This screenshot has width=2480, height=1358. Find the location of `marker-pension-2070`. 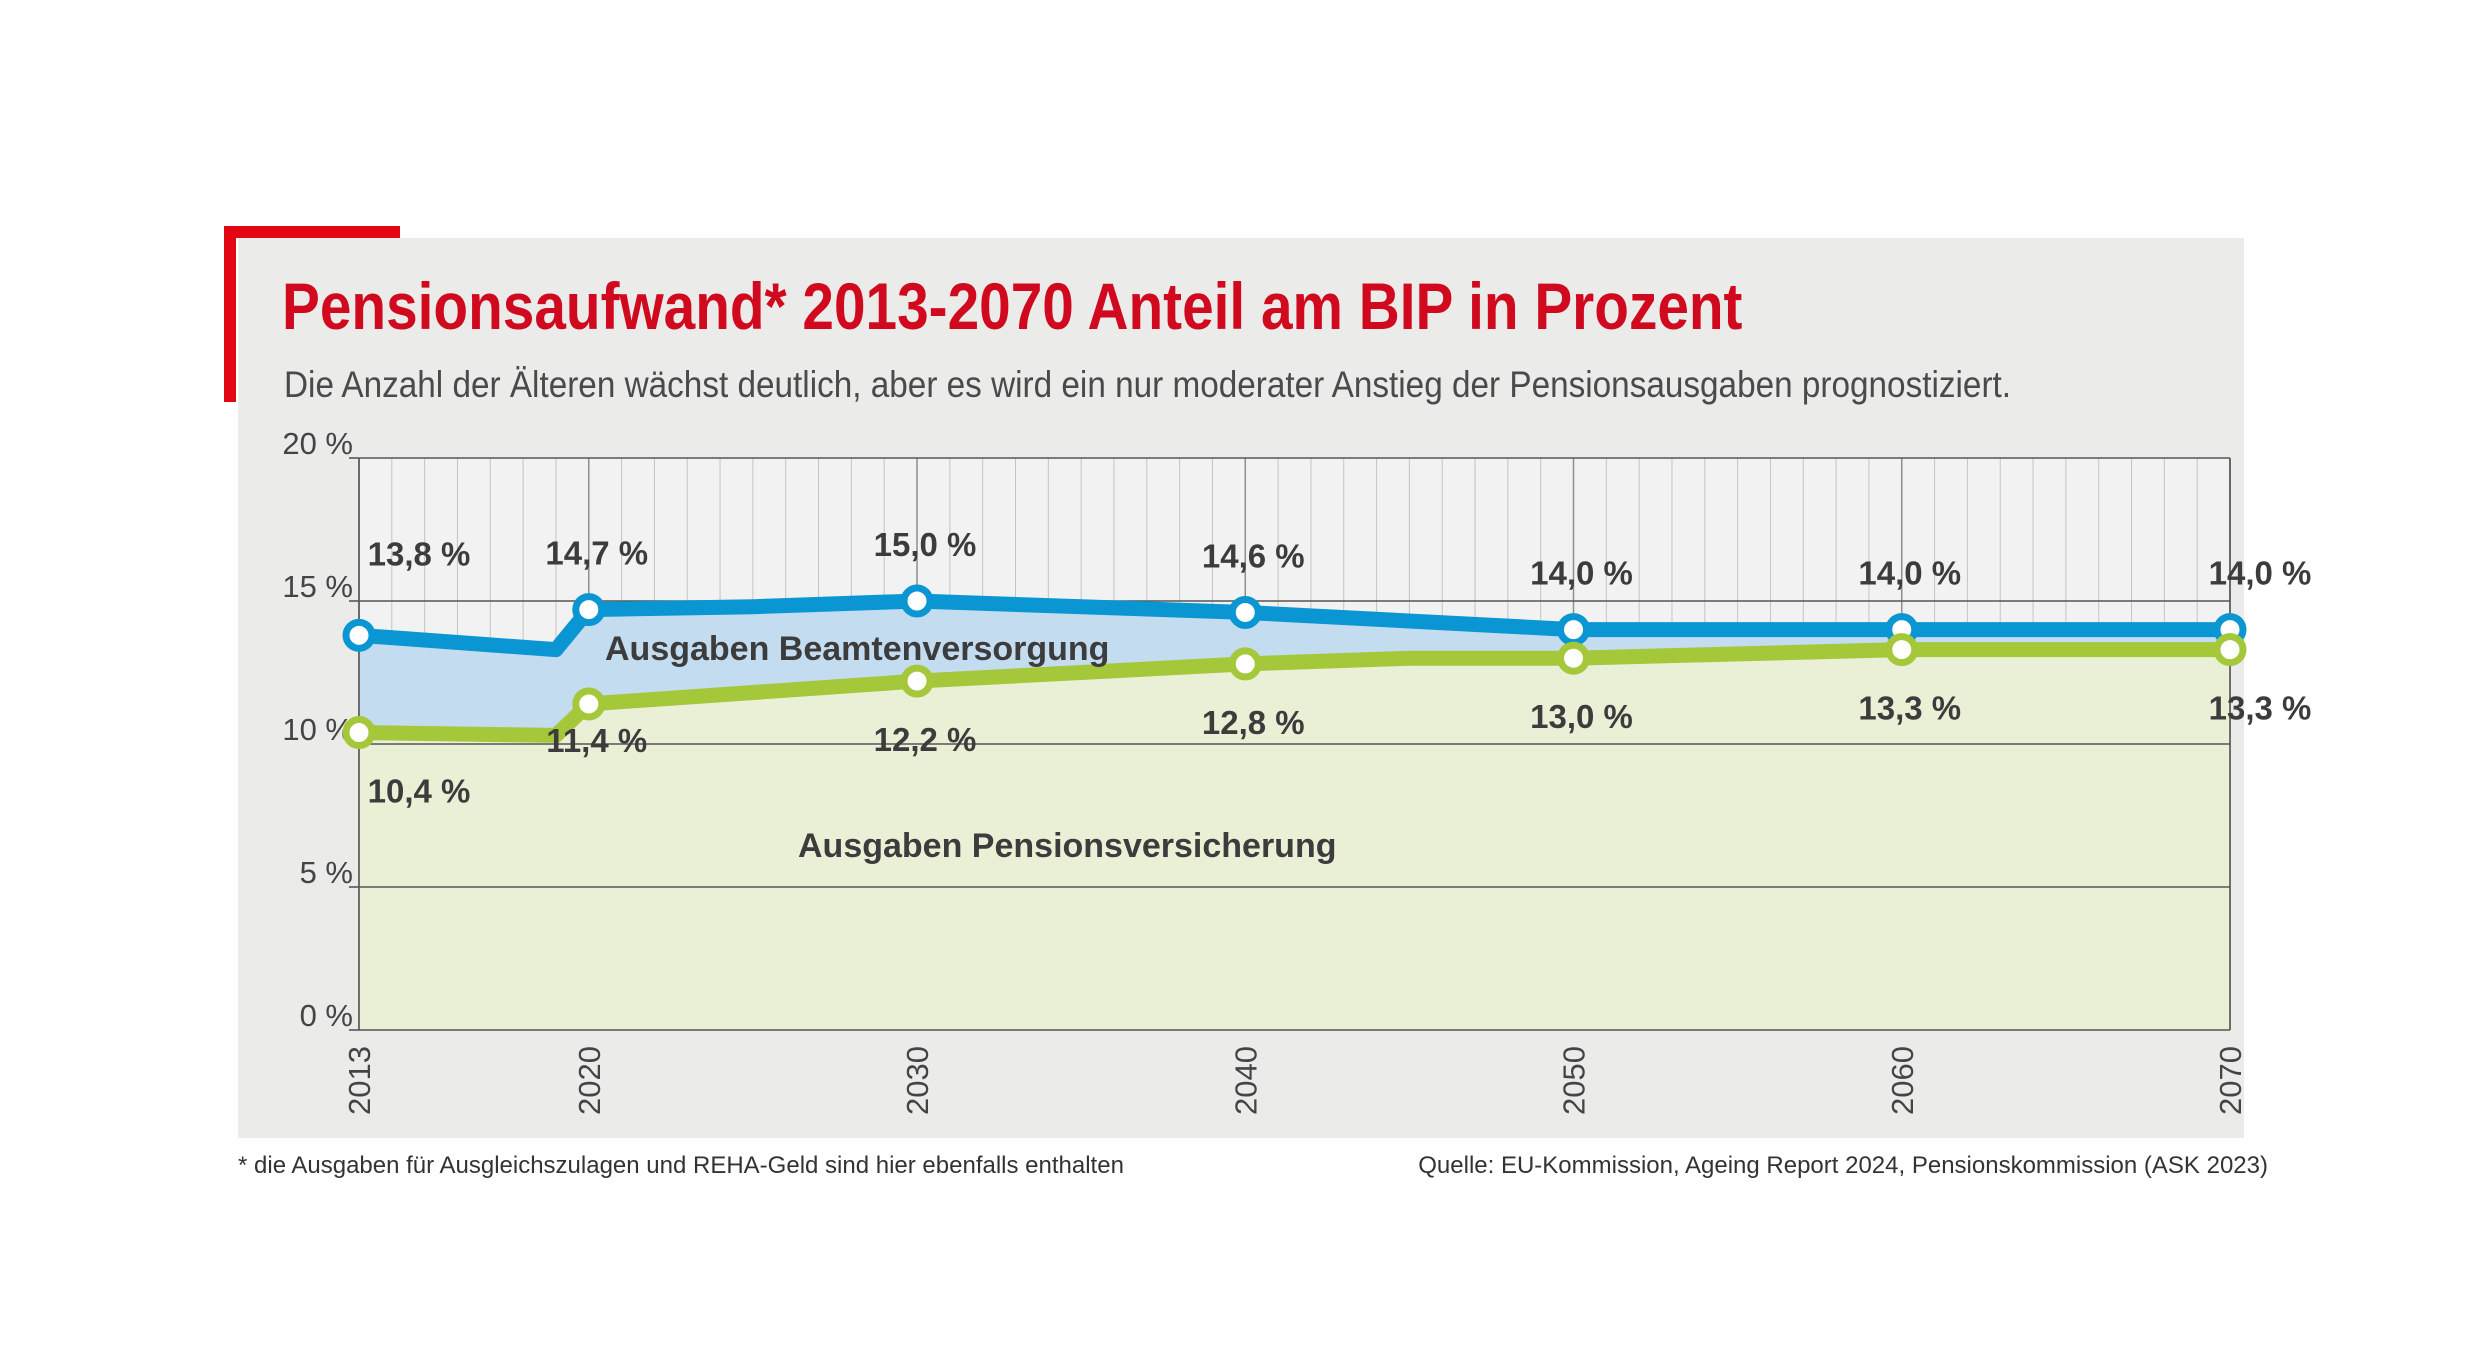

marker-pension-2070 is located at coordinates (2230, 650).